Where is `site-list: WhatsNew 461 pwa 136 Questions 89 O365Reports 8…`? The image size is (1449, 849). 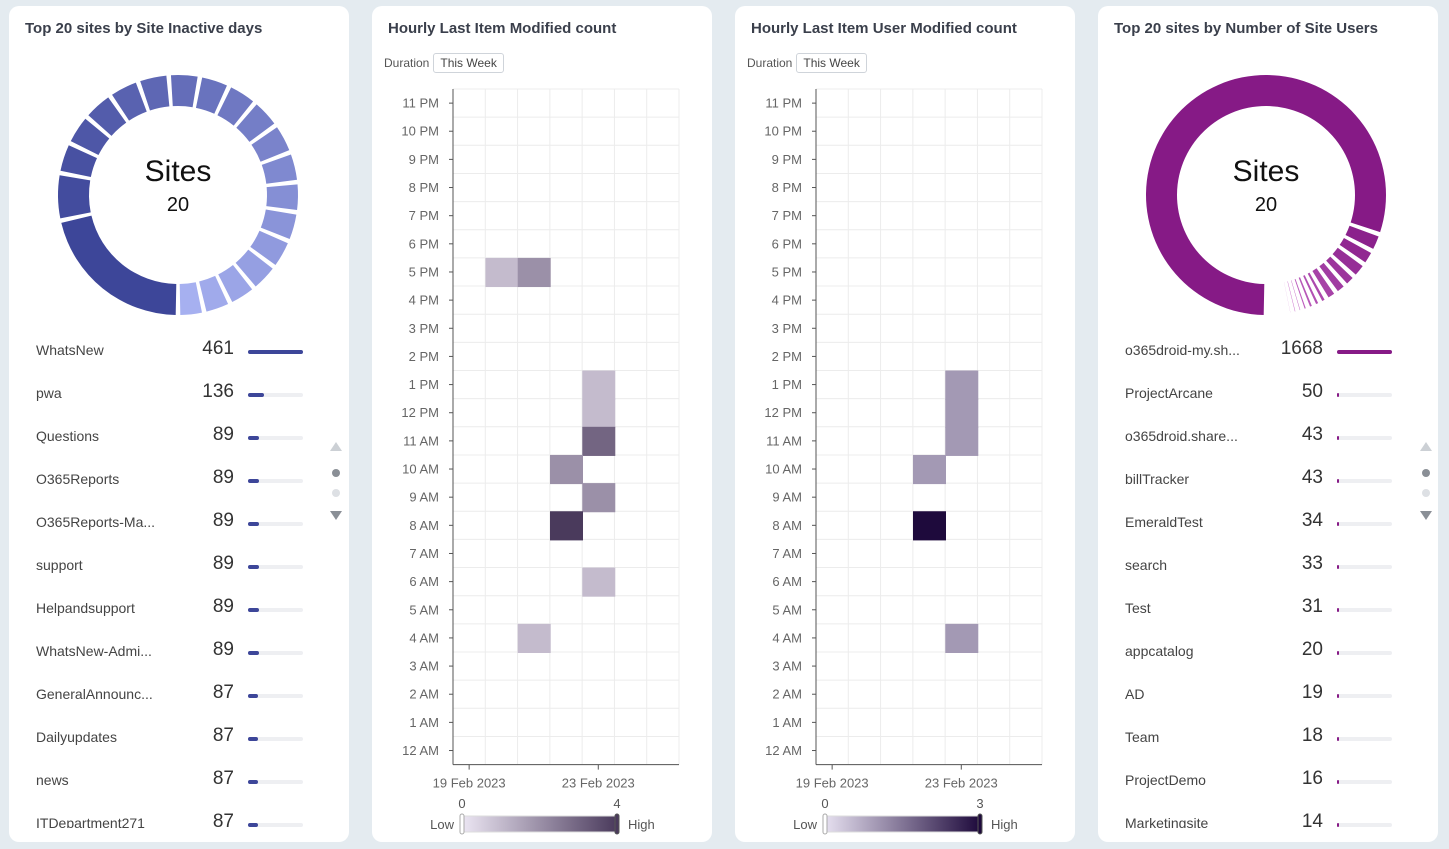
site-list: WhatsNew 461 pwa 136 Questions 89 O365Reports 8… is located at coordinates (179, 579).